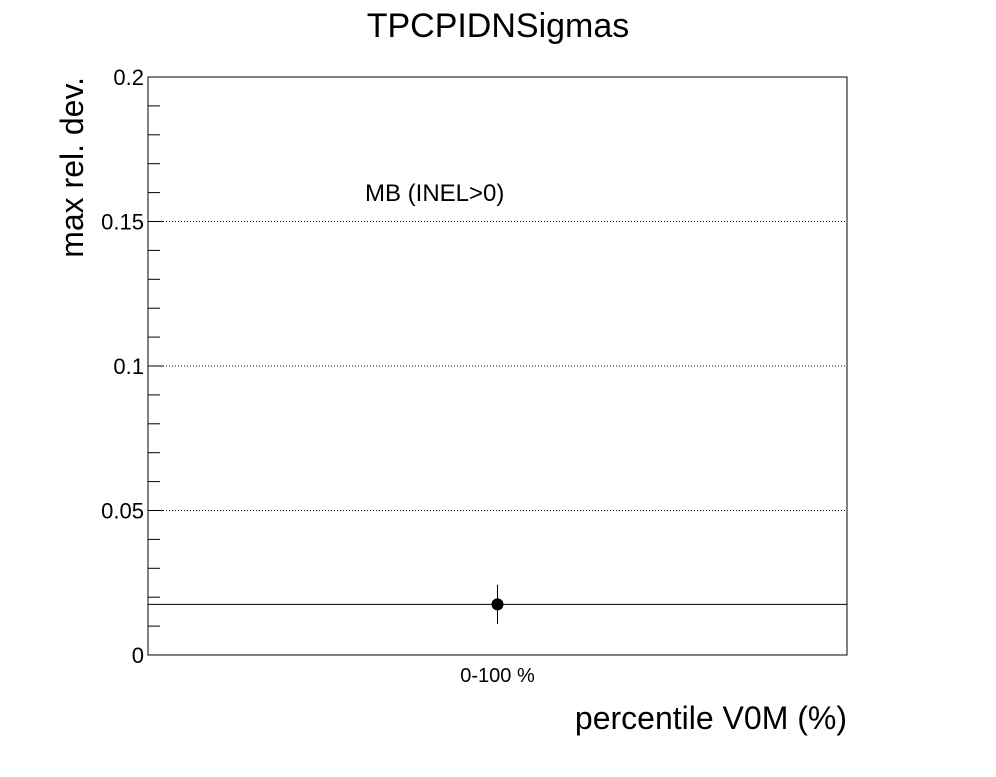 Image resolution: width=996 pixels, height=777 pixels. I want to click on y-tick-labels: 0 0.05 0.1 0.15 0.2, so click(122, 366).